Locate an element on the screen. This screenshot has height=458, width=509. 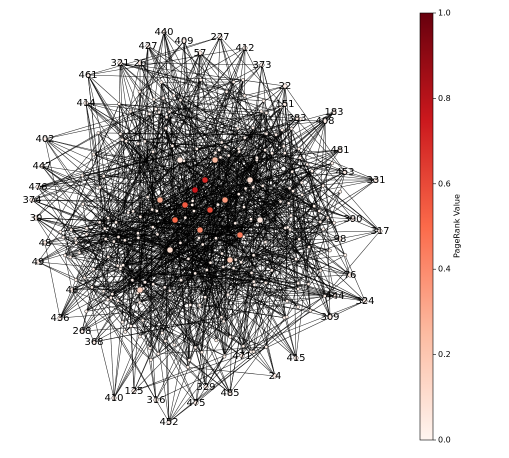
node-label: 436 is located at coordinates (59, 318).